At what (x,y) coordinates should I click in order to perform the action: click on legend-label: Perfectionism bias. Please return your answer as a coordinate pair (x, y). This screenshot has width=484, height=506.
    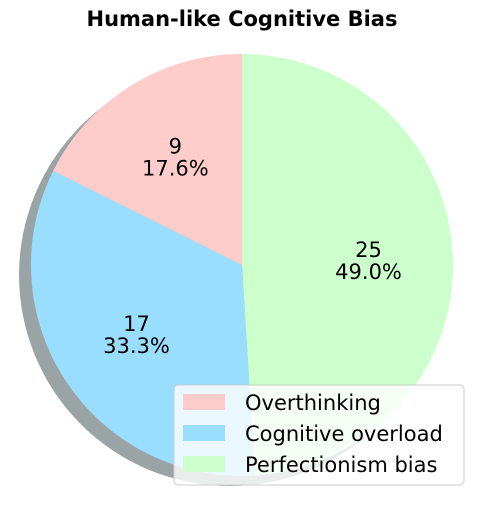
    Looking at the image, I should click on (341, 465).